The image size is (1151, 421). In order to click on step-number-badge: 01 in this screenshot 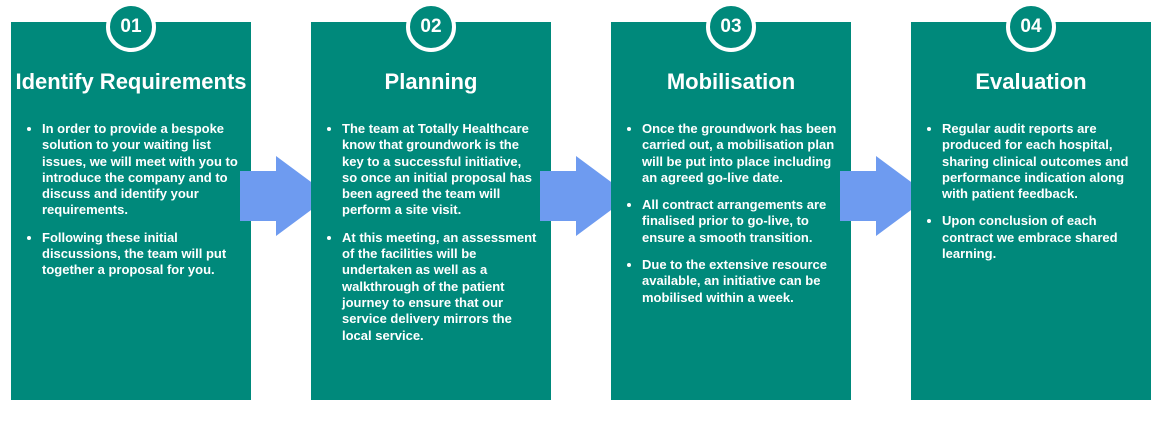, I will do `click(131, 27)`.